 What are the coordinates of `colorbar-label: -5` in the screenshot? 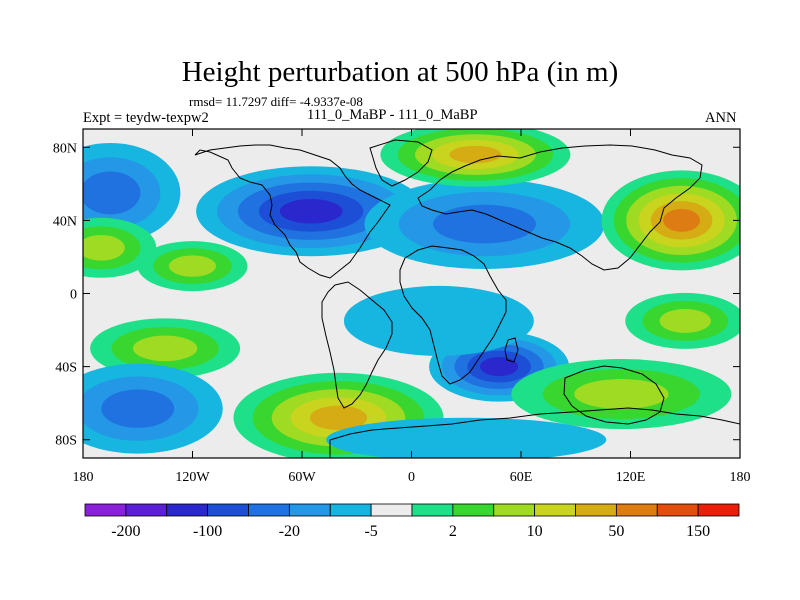 It's located at (370, 531).